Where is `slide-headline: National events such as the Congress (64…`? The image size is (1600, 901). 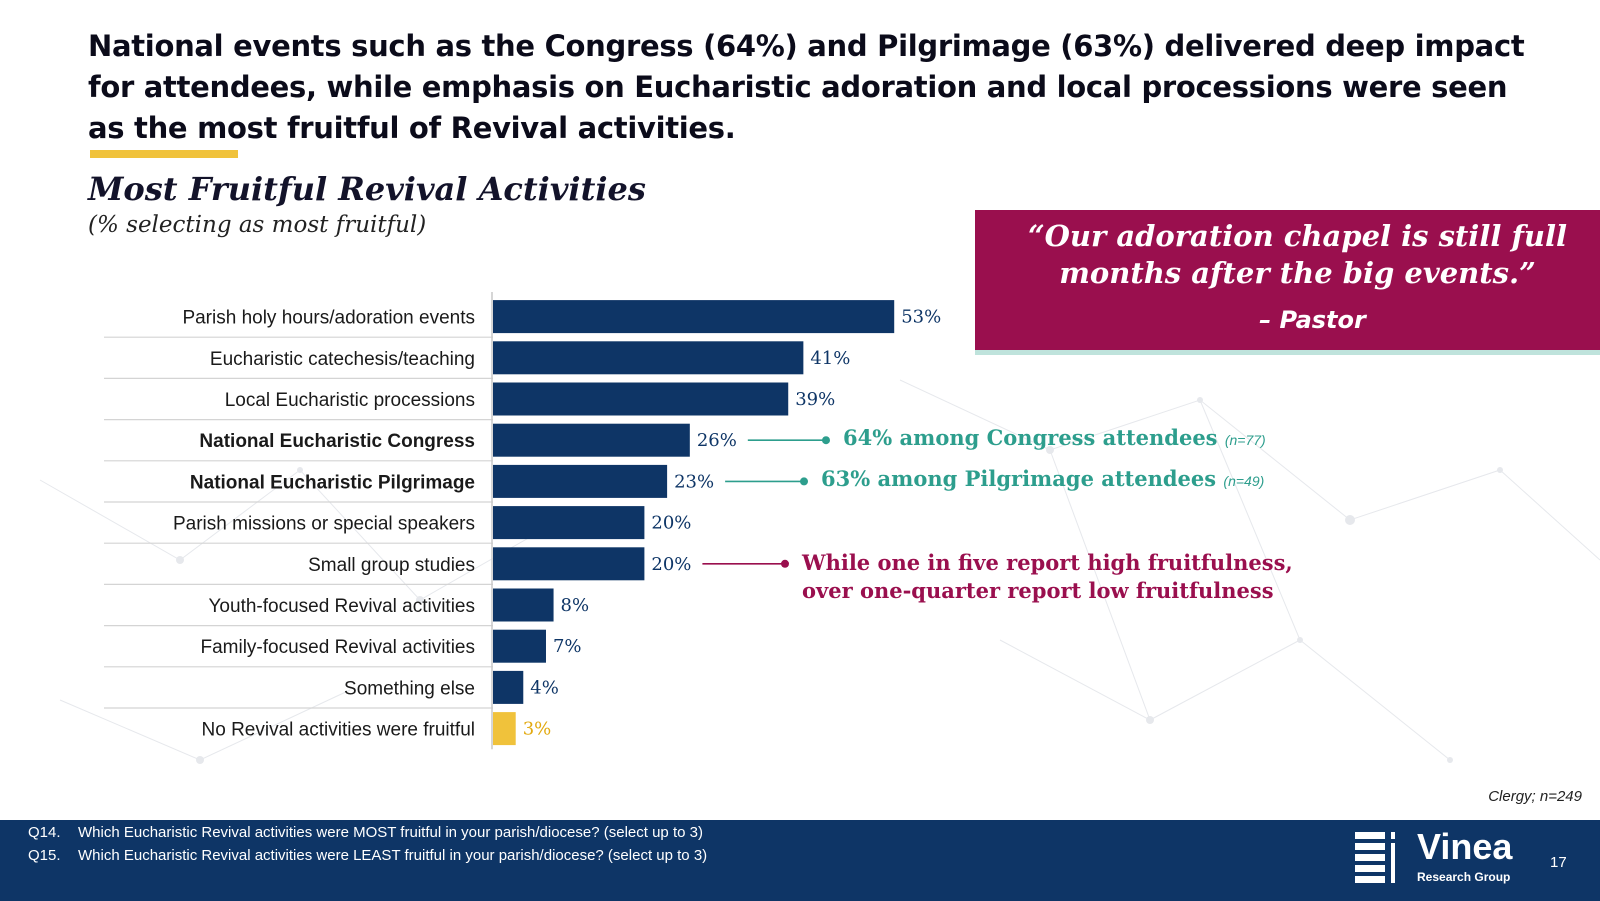
slide-headline: National events such as the Congress (64… is located at coordinates (806, 87).